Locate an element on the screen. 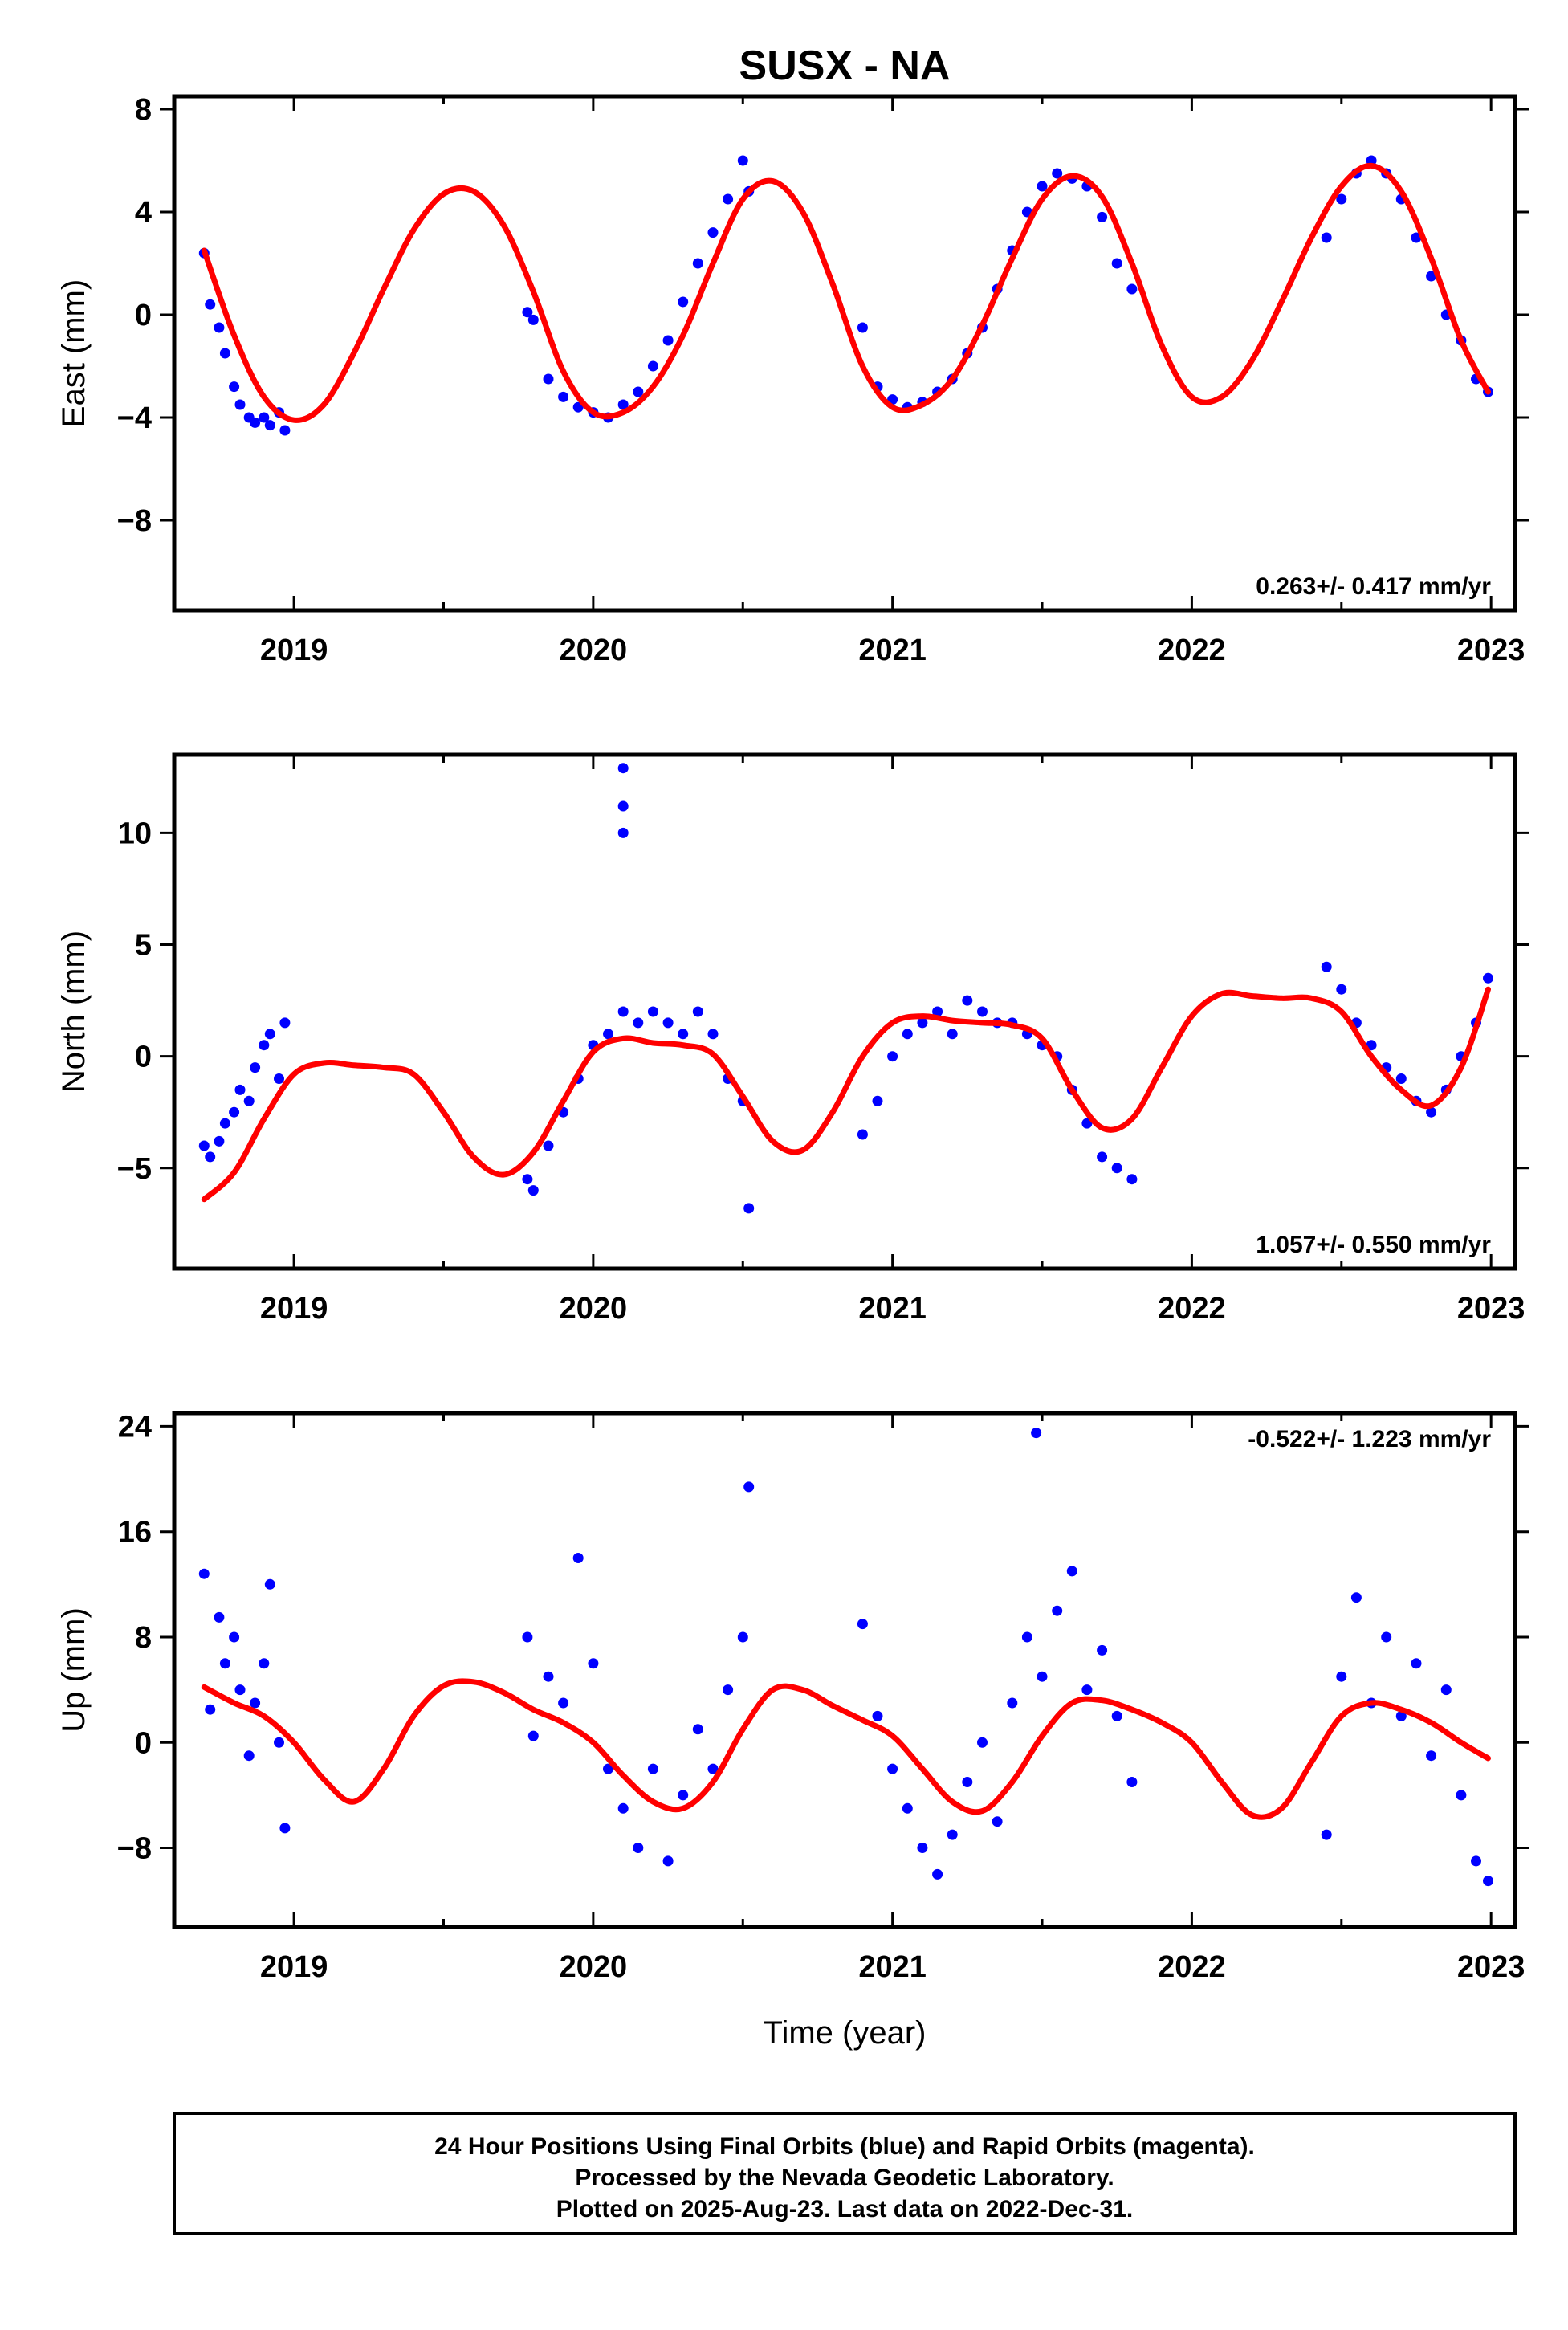  north-rate-annotation: 1.057+/- 0.550 mm/yr is located at coordinates (1373, 1245).